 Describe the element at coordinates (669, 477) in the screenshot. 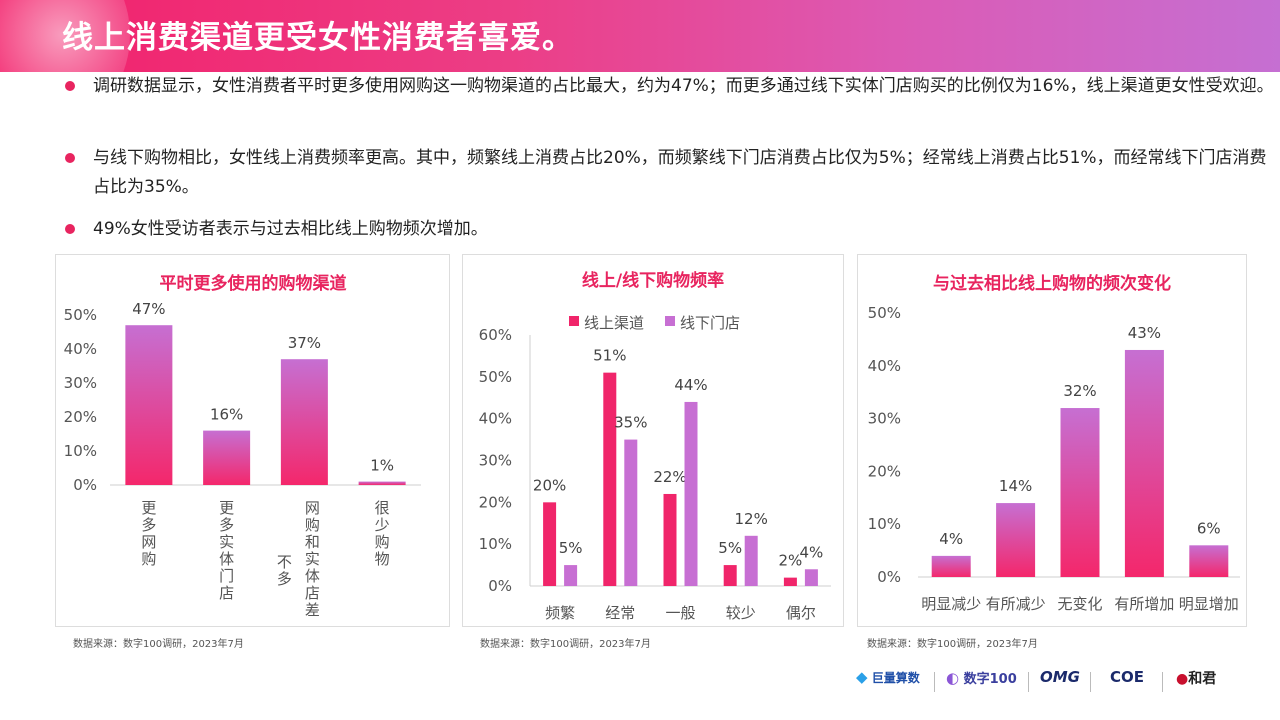

I see `data-label: 22%` at that location.